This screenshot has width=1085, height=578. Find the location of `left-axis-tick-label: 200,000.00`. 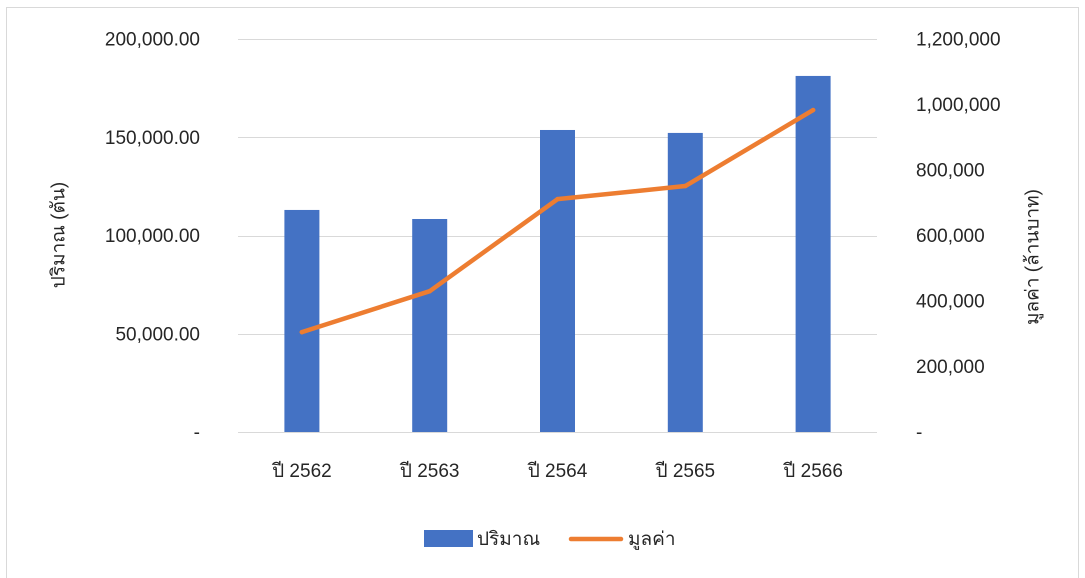

left-axis-tick-label: 200,000.00 is located at coordinates (152, 40).